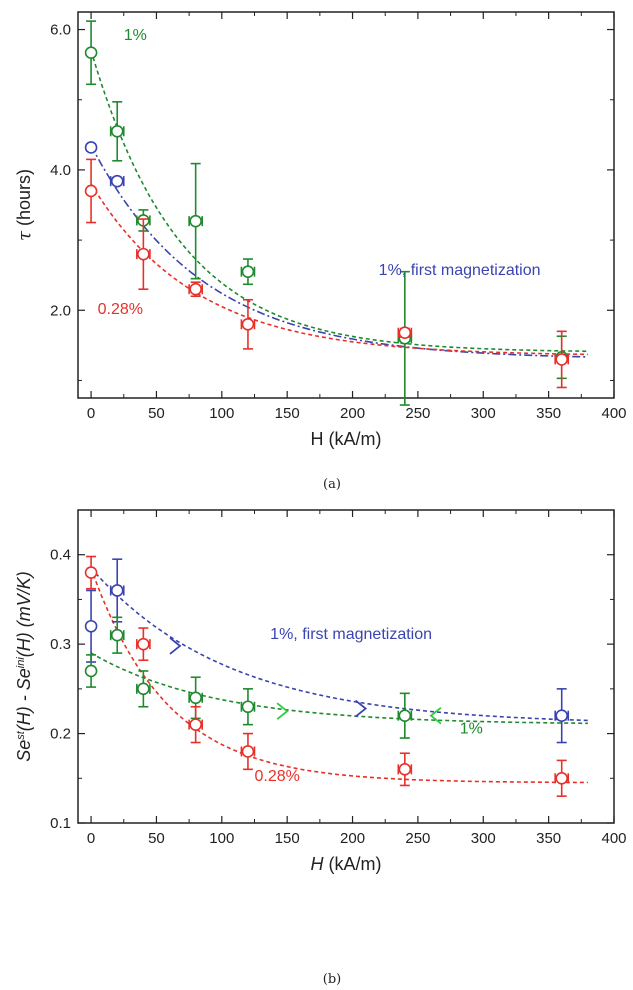 This screenshot has height=990, width=633. Describe the element at coordinates (24, 614) in the screenshot. I see `y-axis-part: (H) (mV/K)` at that location.